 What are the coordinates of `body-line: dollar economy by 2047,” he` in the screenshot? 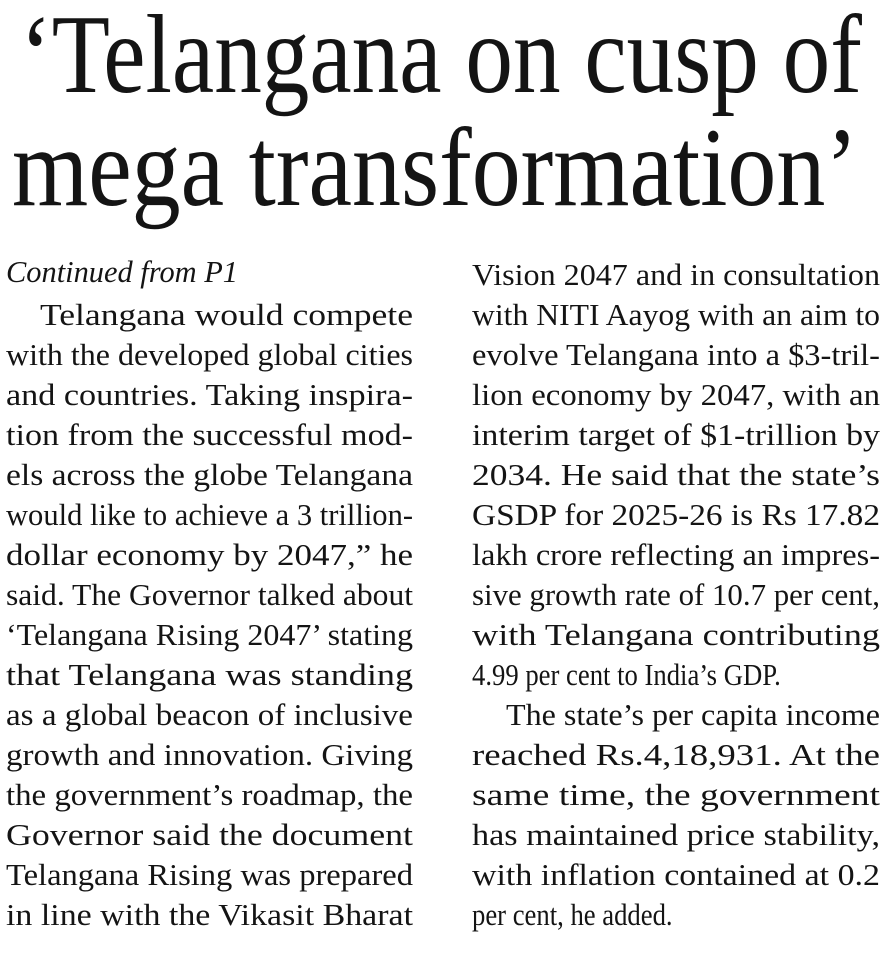 It's located at (209, 554).